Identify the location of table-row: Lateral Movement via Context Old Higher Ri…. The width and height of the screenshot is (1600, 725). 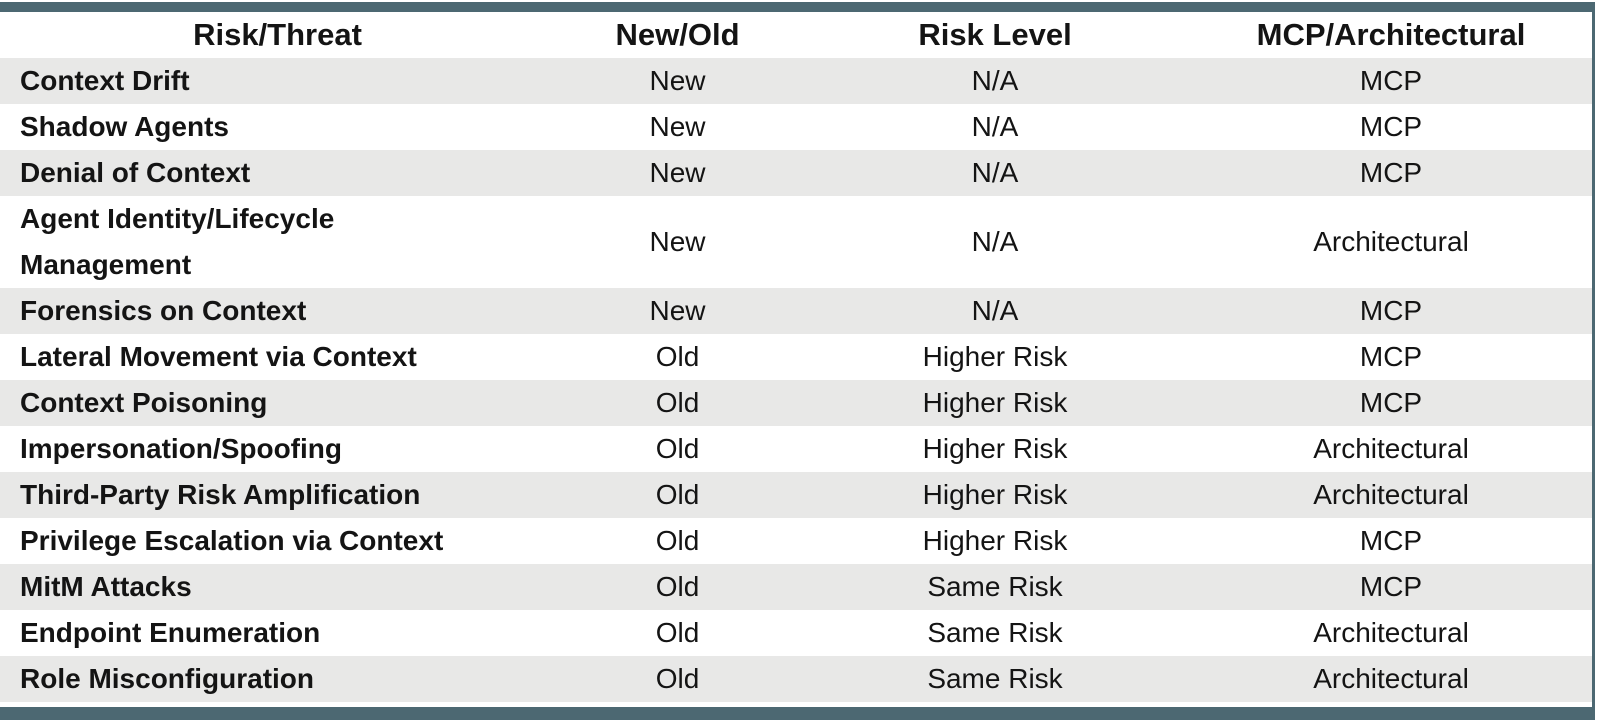
(796, 357).